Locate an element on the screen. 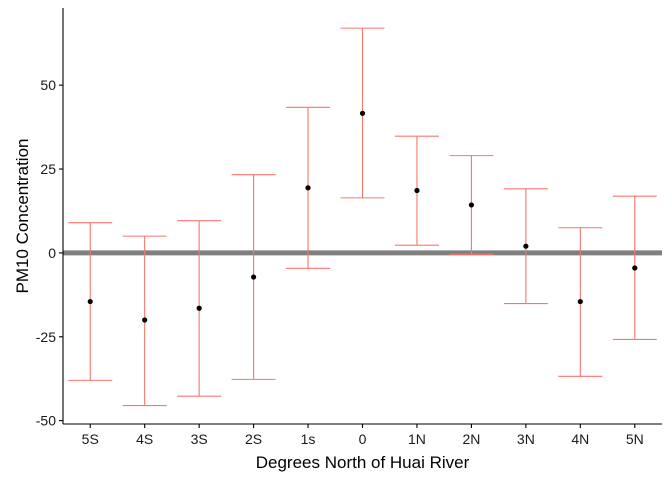  x-tick-label: 5S is located at coordinates (90, 439).